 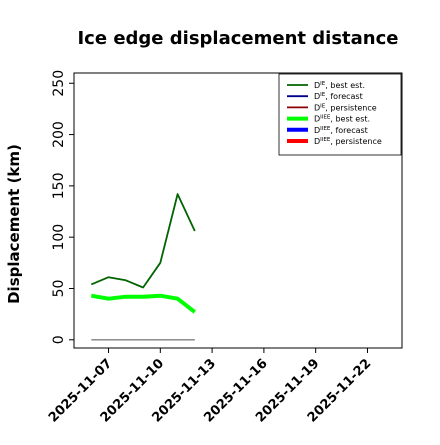 I want to click on y-tick-label: 50, so click(x=59, y=289).